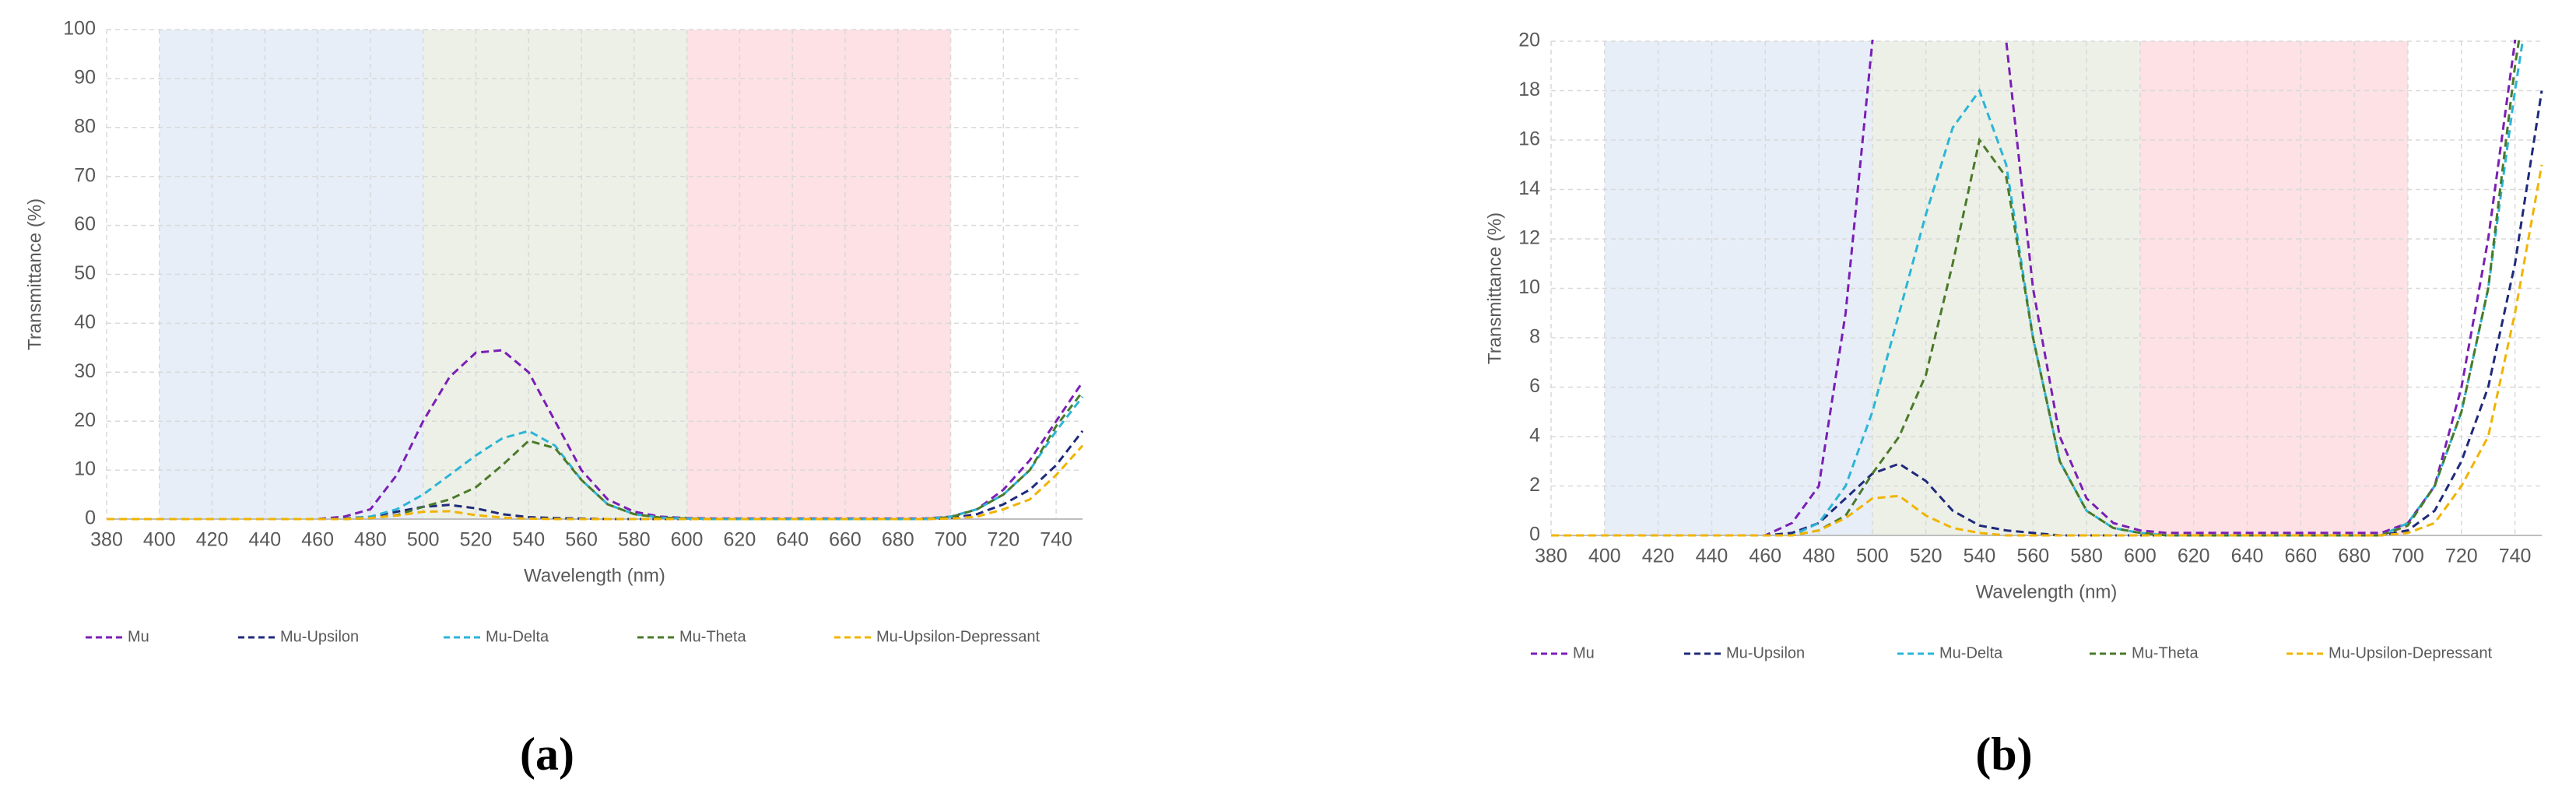 The width and height of the screenshot is (2576, 807). What do you see at coordinates (2004, 754) in the screenshot?
I see `caption: (b)` at bounding box center [2004, 754].